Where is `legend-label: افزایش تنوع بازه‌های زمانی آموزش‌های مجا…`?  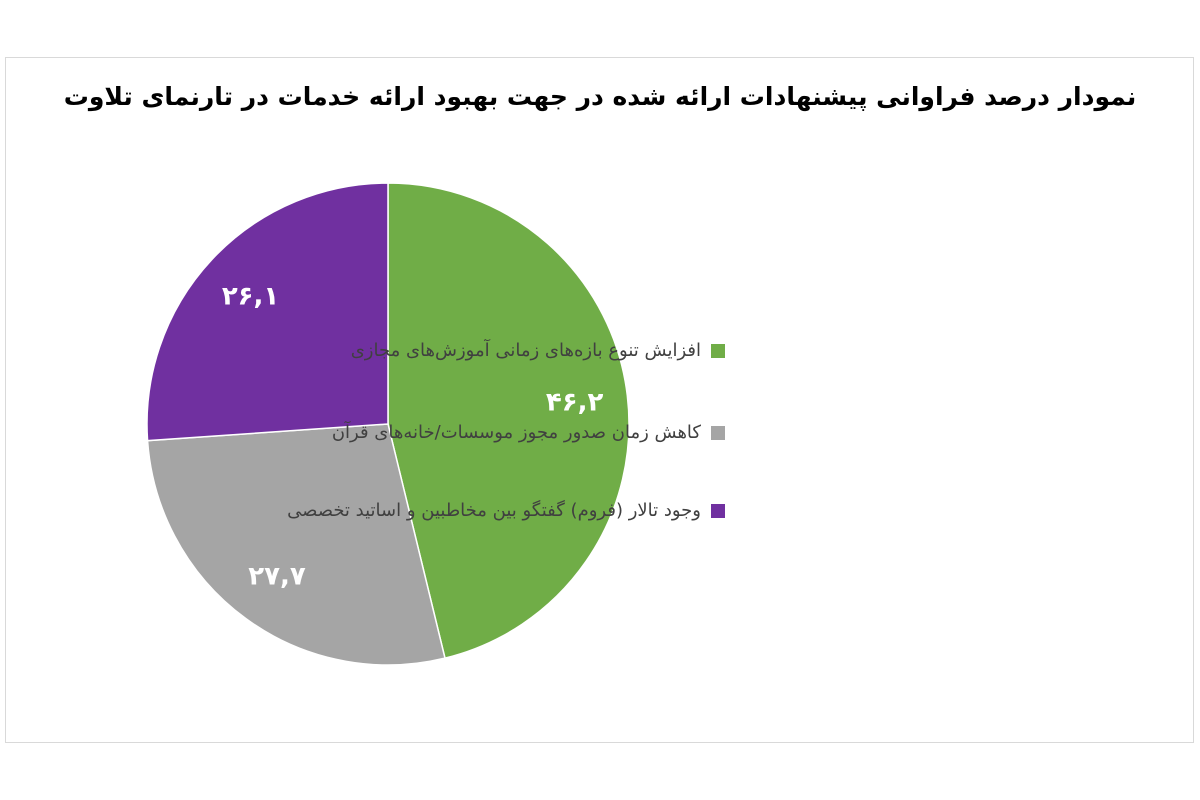 legend-label: افزایش تنوع بازه‌های زمانی آموزش‌های مجا… is located at coordinates (525, 350).